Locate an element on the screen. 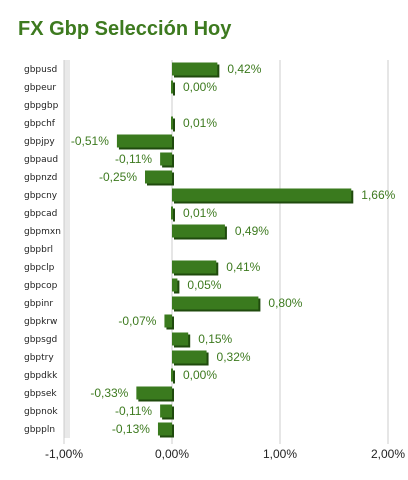 Image resolution: width=408 pixels, height=480 pixels. category-label: gbpusd is located at coordinates (40, 70).